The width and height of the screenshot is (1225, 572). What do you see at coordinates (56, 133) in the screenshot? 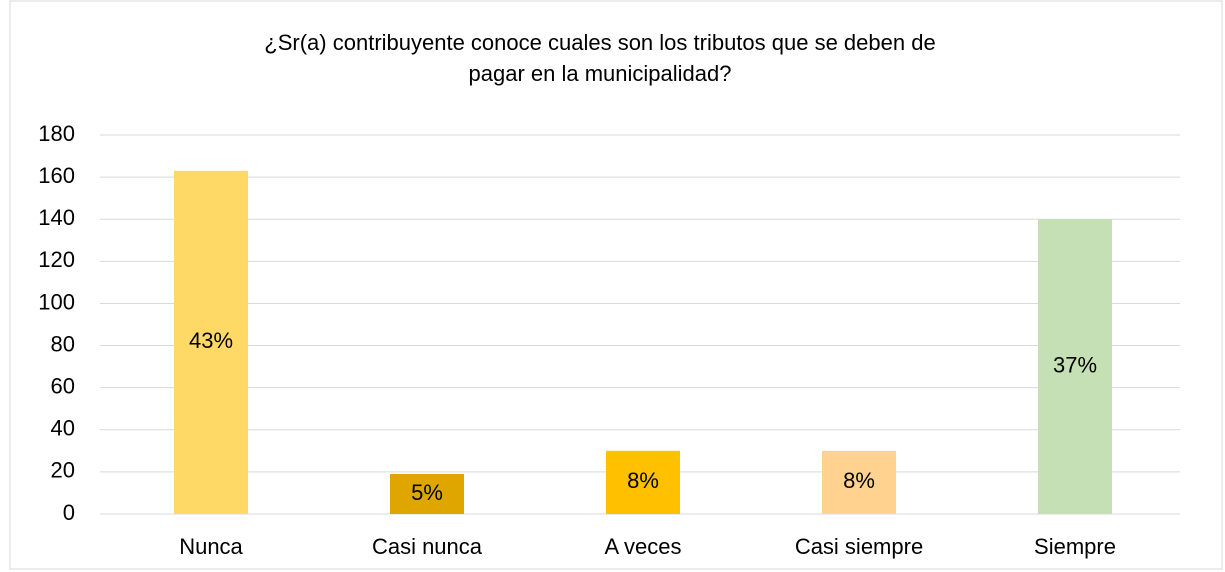
I see `y-tick-label: 180` at bounding box center [56, 133].